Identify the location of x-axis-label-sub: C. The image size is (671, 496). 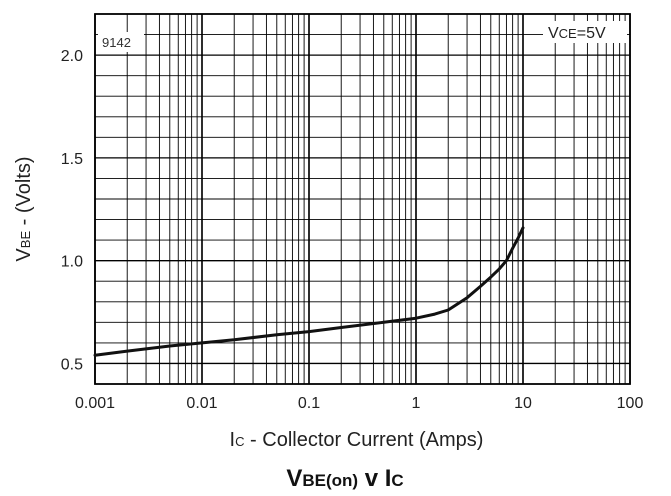
(239, 441).